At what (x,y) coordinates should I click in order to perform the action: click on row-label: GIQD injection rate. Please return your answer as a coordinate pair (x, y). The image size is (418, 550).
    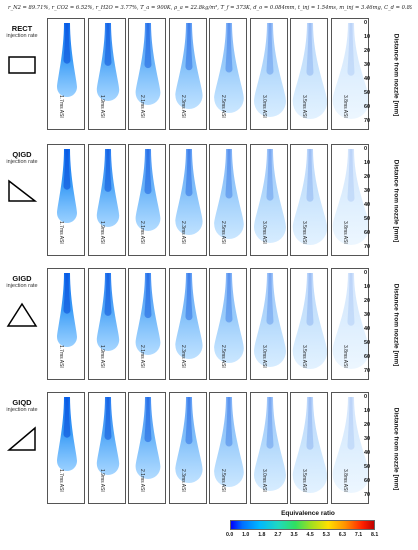
    Looking at the image, I should click on (22, 406).